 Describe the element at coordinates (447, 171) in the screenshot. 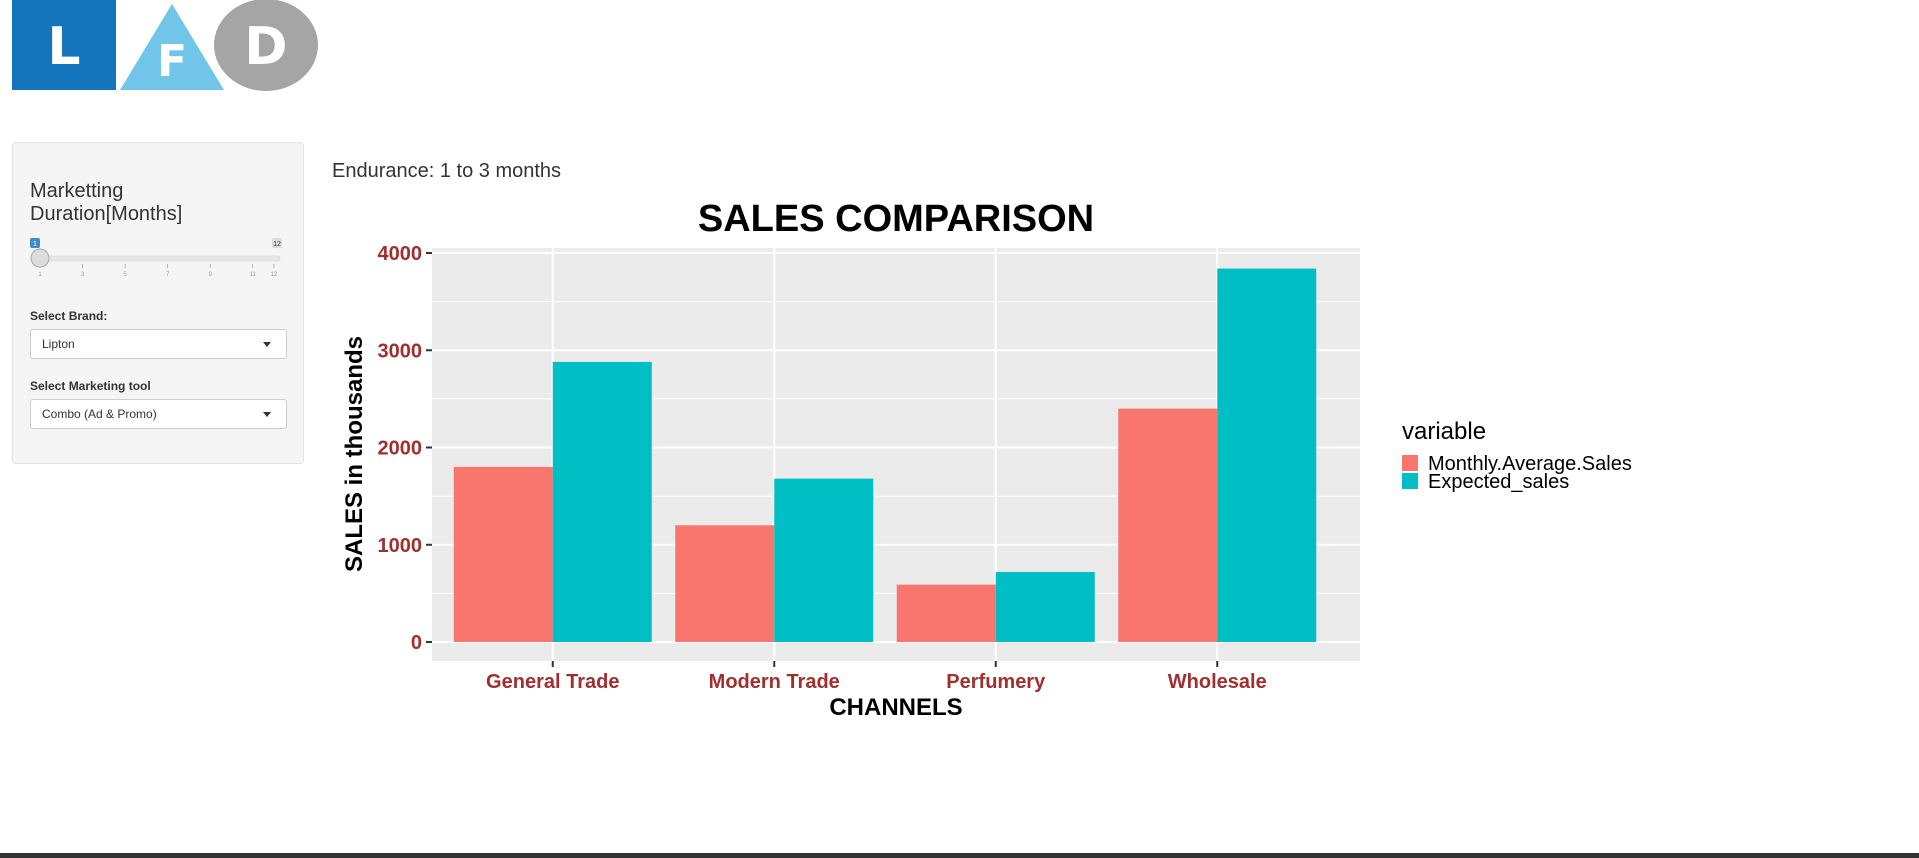

I see `endurance-text: Endurance: 1 to 3 months` at that location.